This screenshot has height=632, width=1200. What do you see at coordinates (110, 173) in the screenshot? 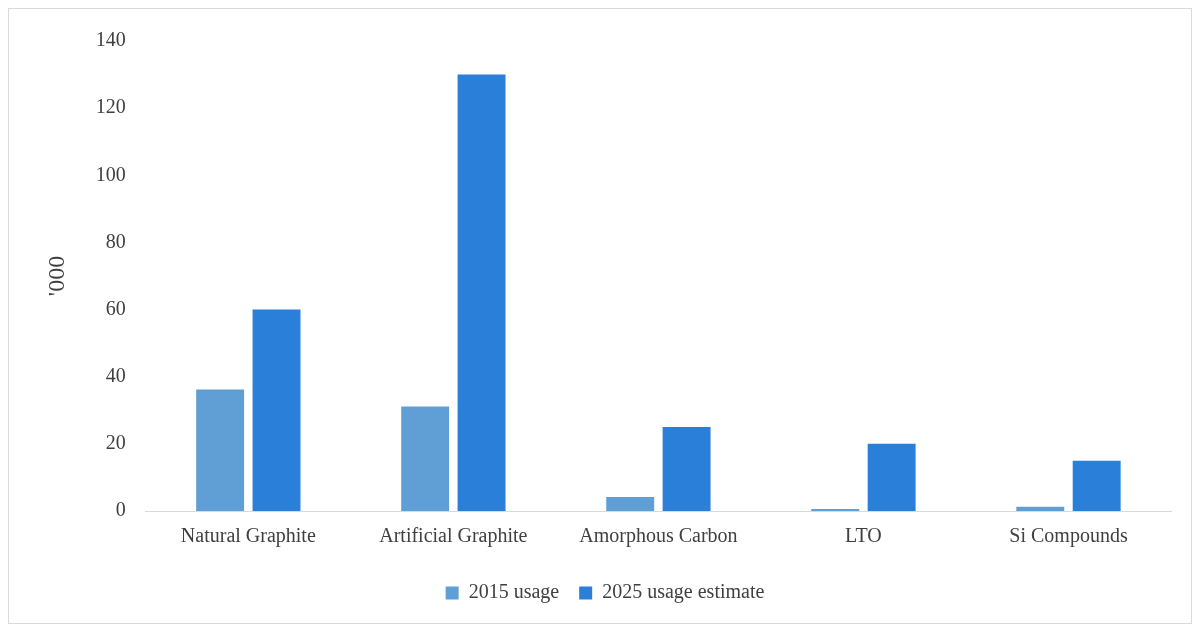
I see `y-tick-label: 100` at bounding box center [110, 173].